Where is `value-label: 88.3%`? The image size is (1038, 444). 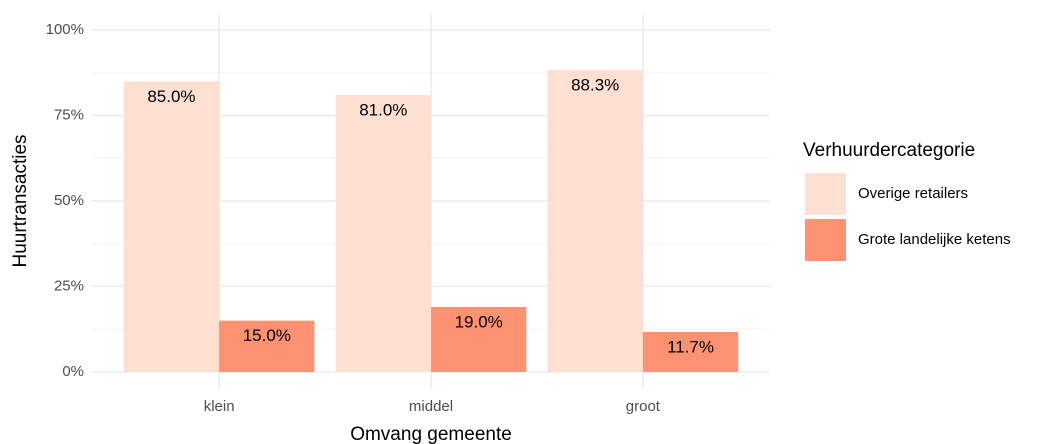 value-label: 88.3% is located at coordinates (595, 85).